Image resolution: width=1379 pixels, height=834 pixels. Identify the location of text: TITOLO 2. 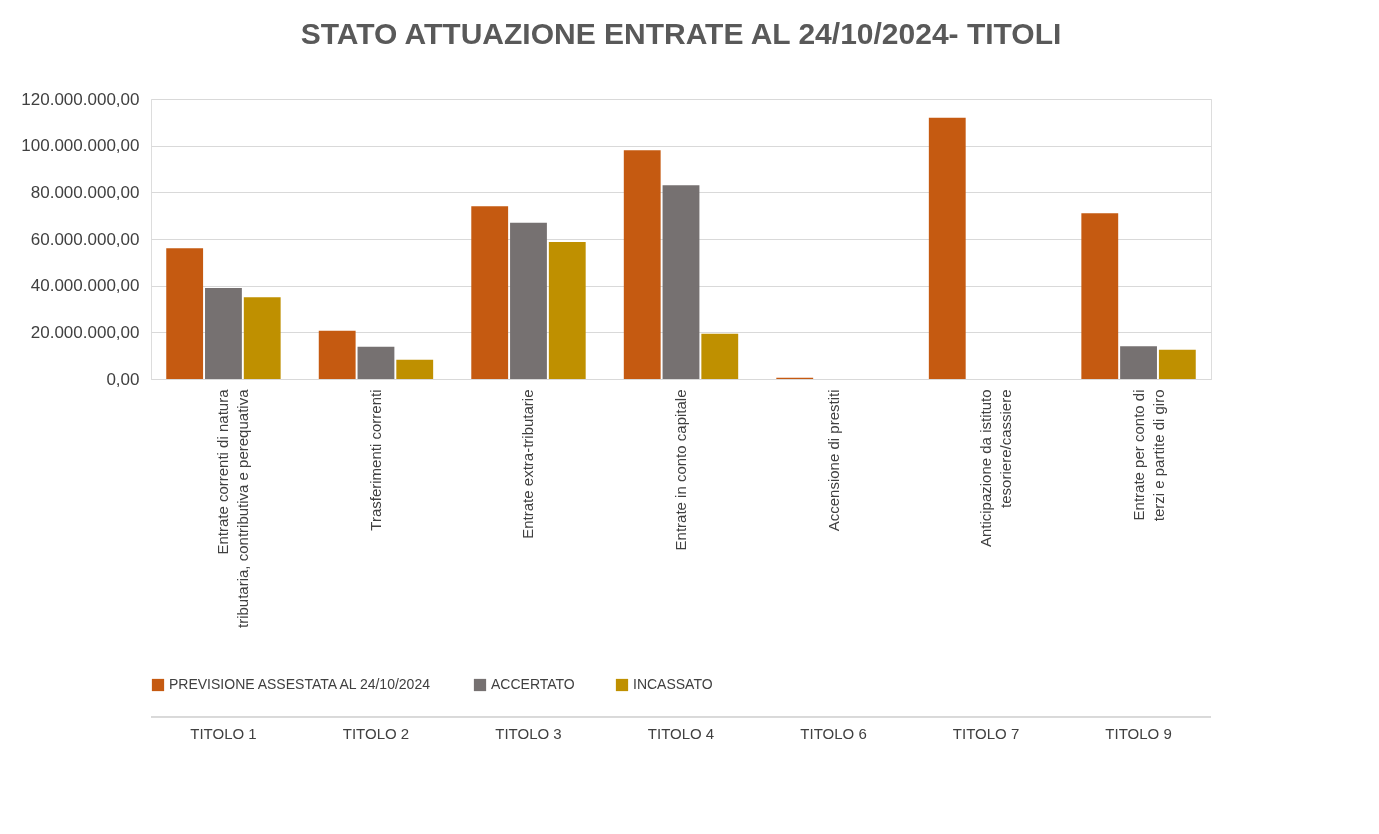
(376, 733).